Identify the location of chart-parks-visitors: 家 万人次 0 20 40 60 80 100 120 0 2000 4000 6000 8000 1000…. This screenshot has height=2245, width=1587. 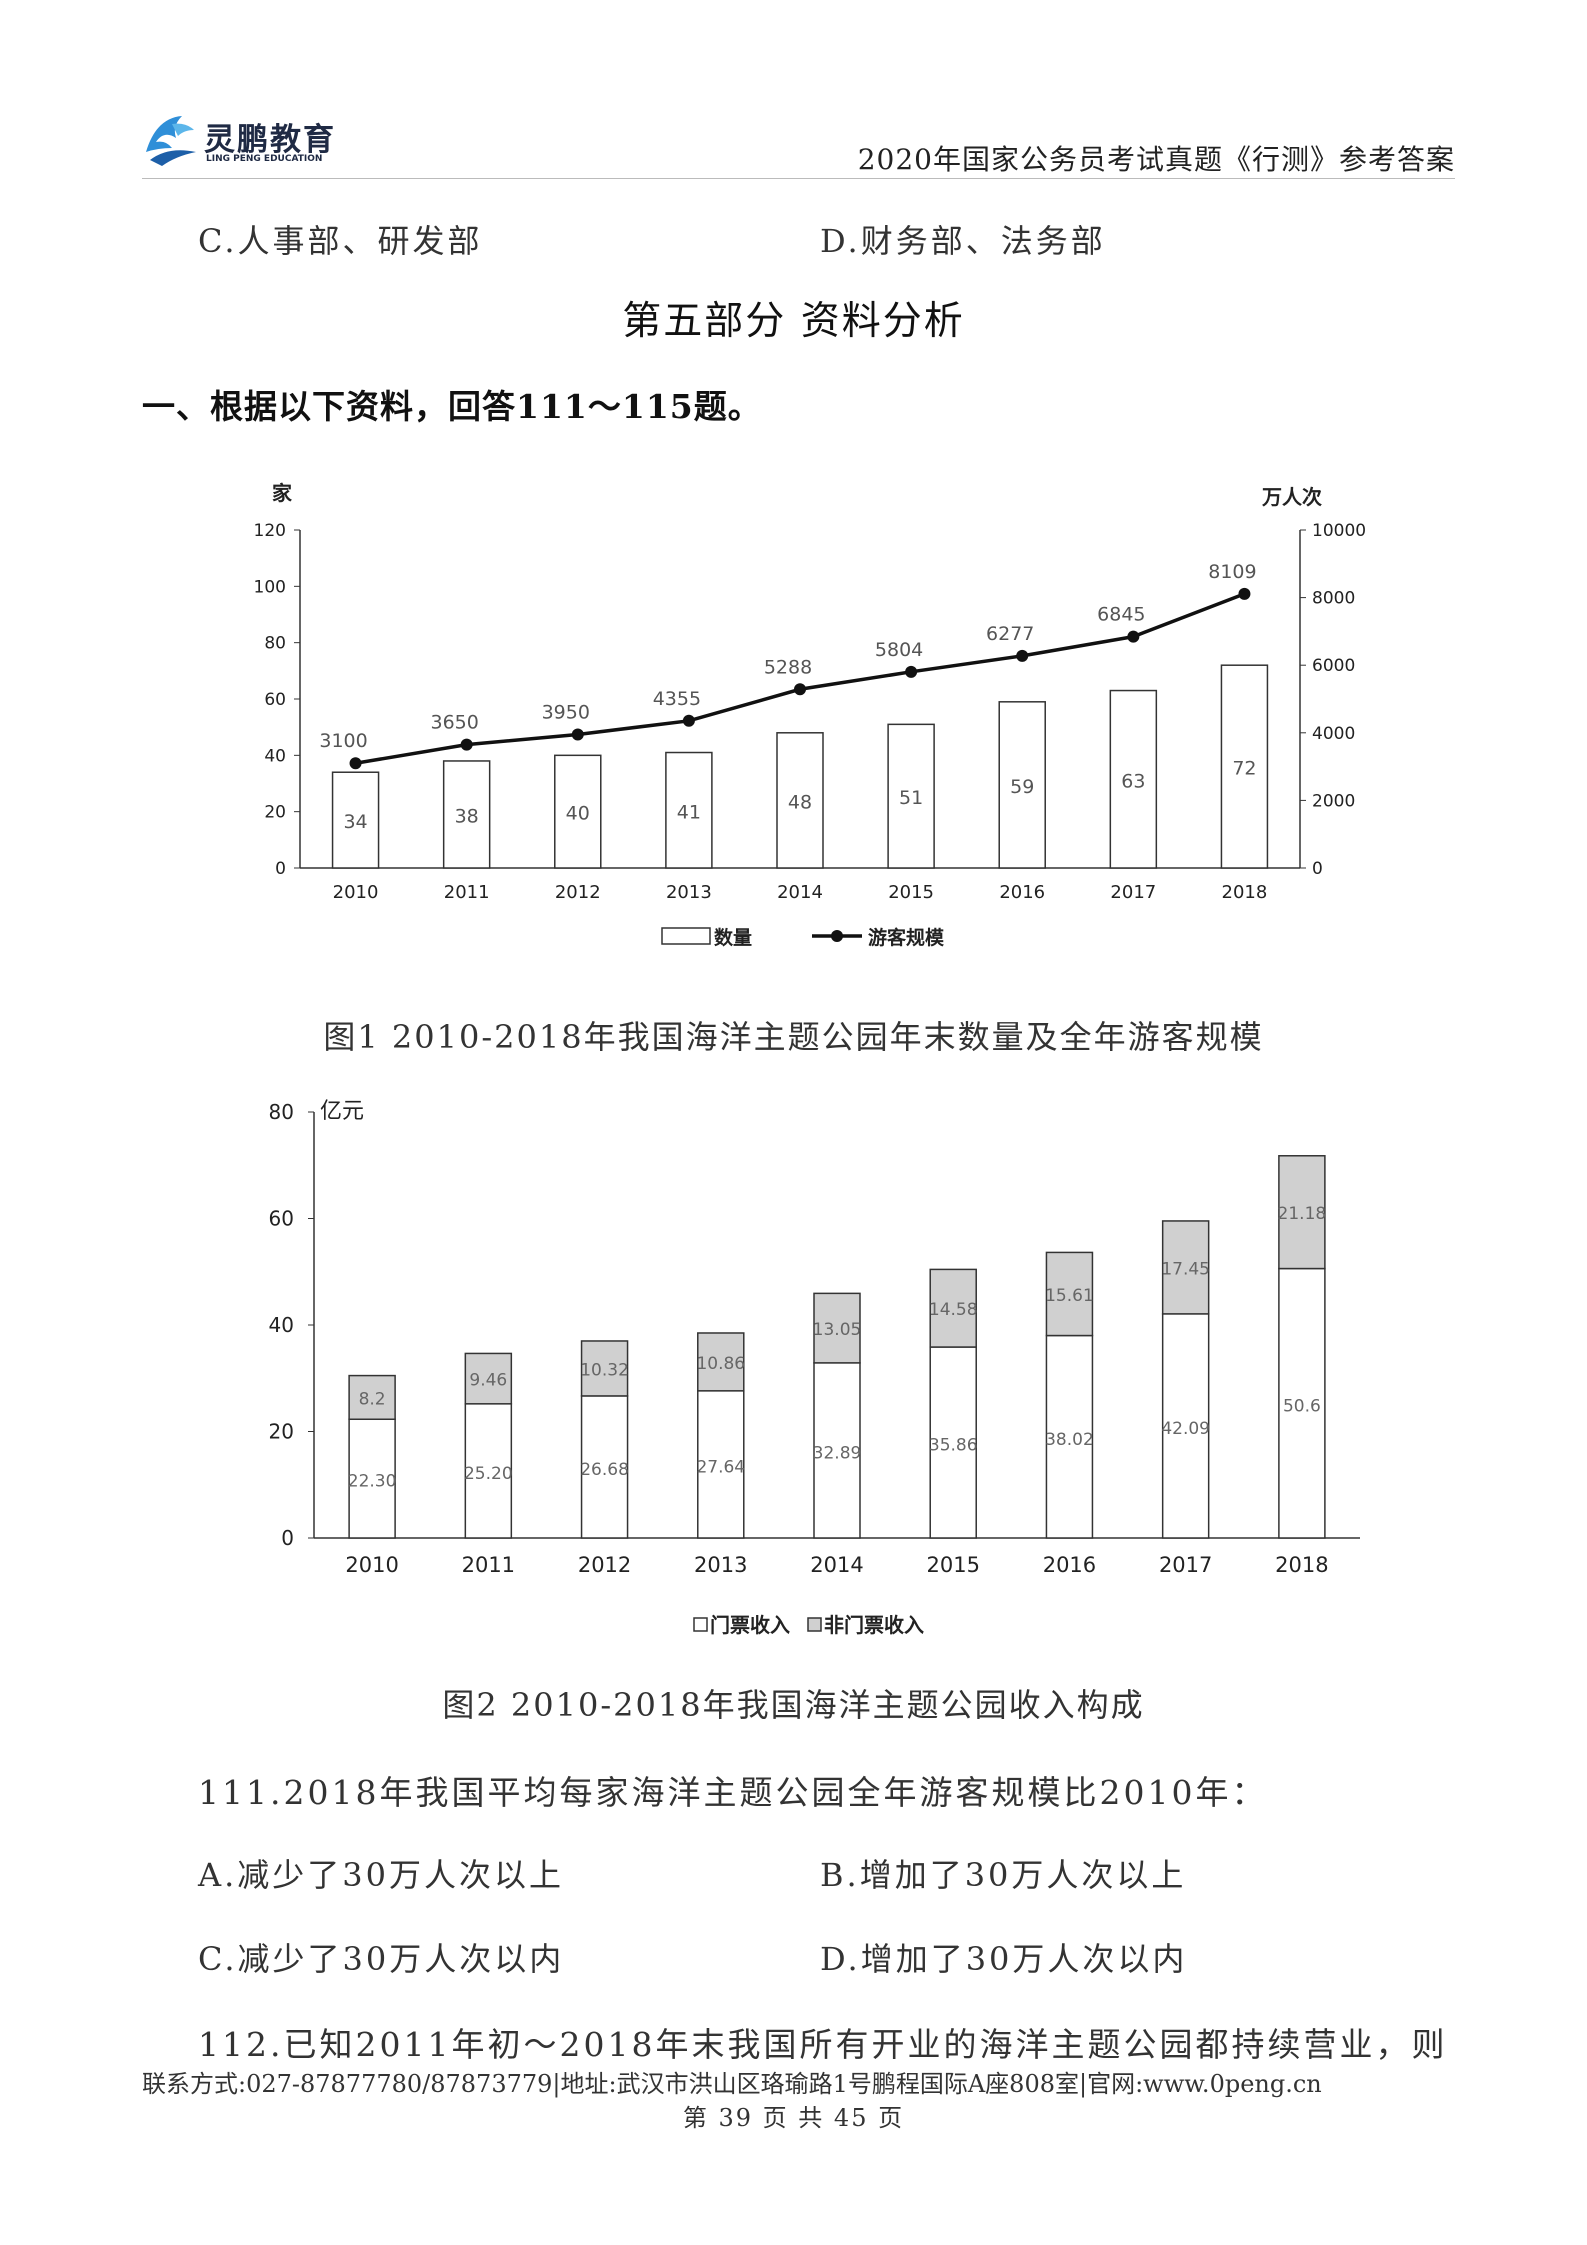
(810, 715).